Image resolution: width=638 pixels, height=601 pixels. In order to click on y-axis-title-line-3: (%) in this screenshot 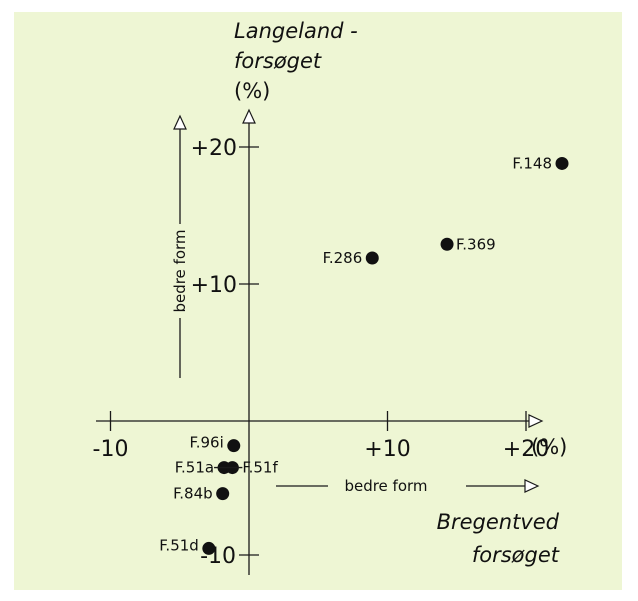, I will do `click(252, 91)`.